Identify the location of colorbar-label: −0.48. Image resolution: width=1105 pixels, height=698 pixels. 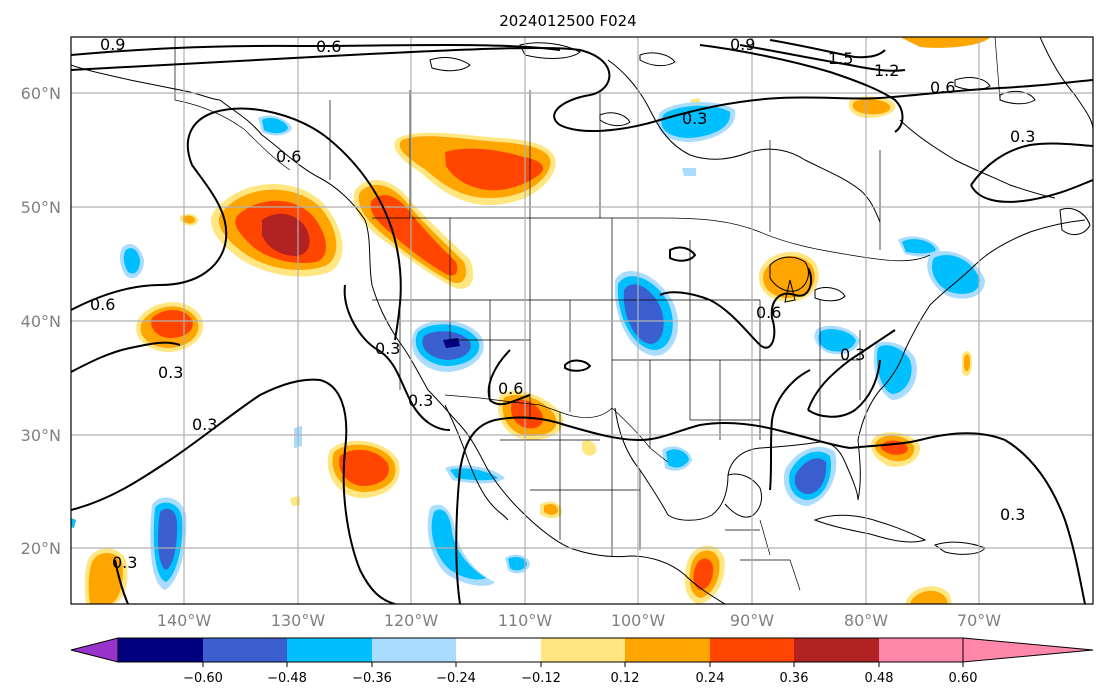
(287, 678).